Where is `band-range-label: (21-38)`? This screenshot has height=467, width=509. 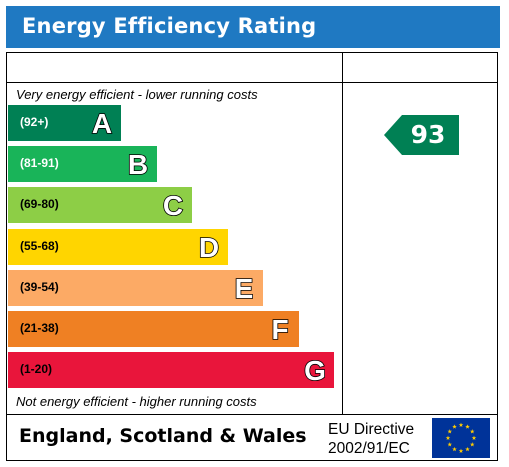
band-range-label: (21-38) is located at coordinates (39, 328).